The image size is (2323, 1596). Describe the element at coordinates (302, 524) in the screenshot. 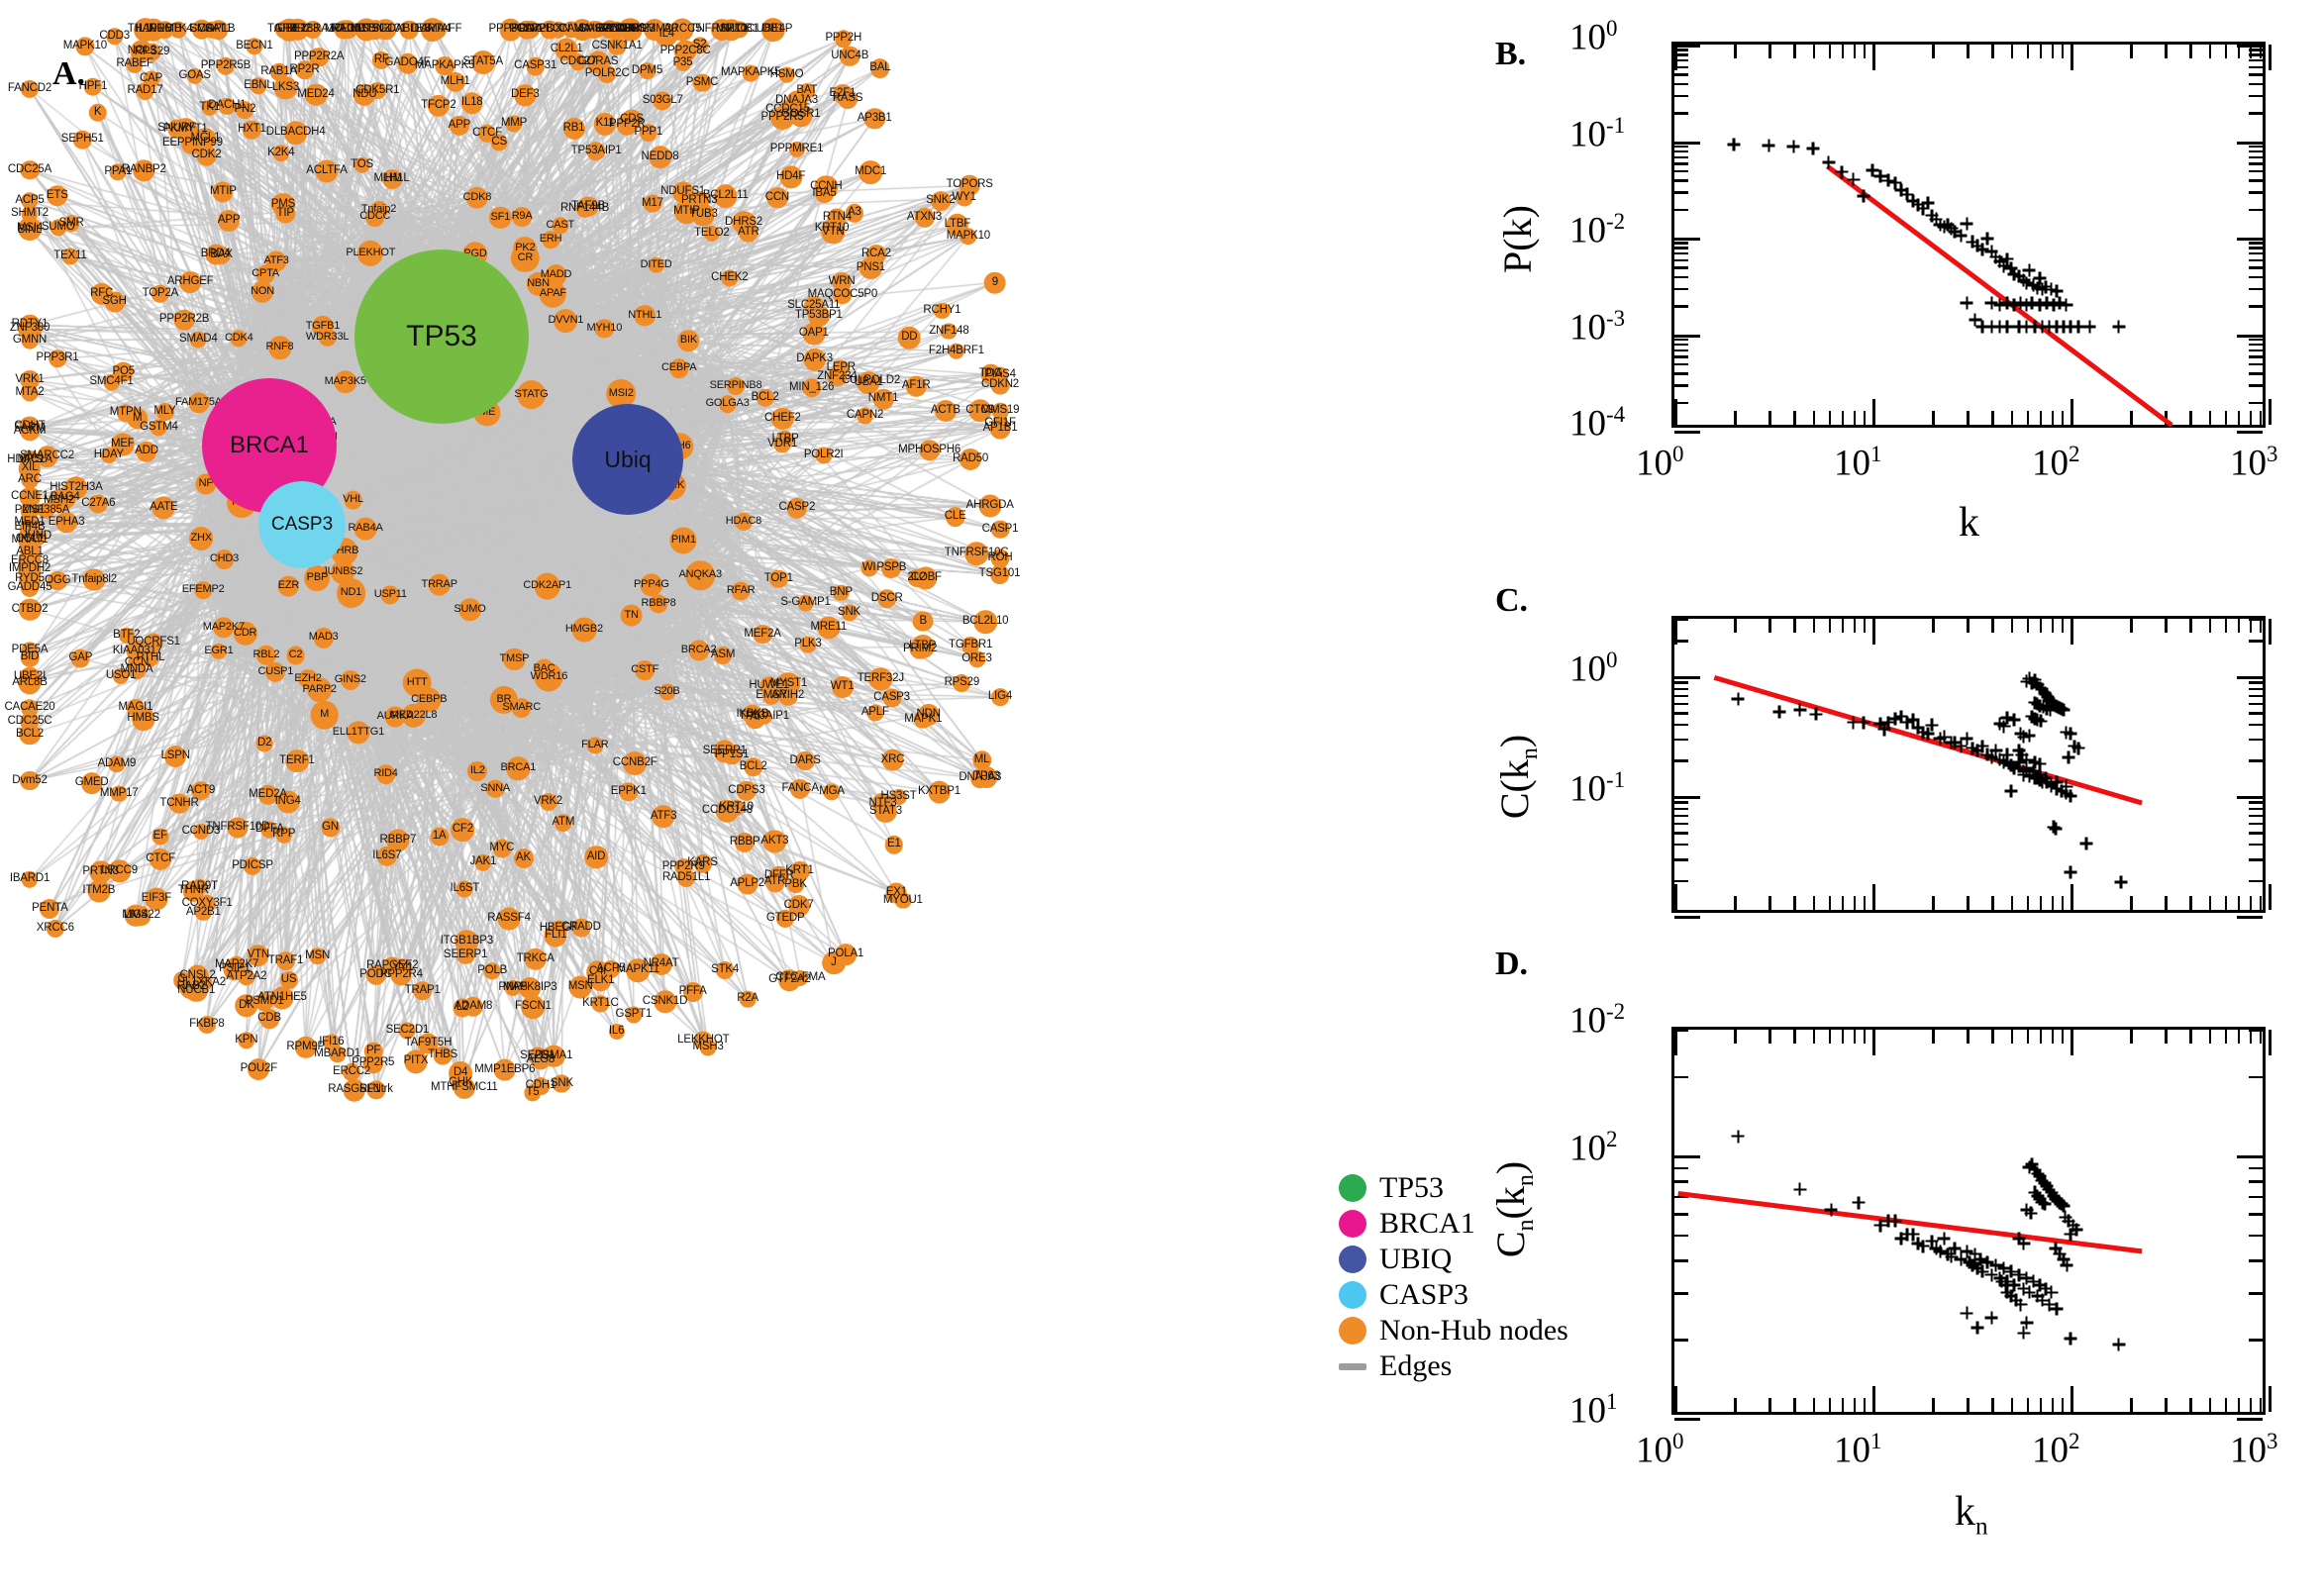

I see `network-hub-casp3: CASP3` at that location.